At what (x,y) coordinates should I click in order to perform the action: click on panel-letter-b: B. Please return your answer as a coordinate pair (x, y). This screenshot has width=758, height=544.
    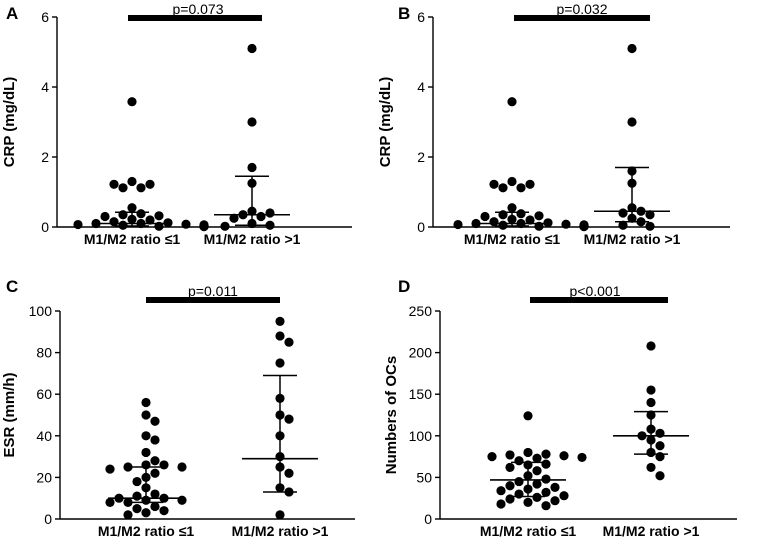
    Looking at the image, I should click on (404, 13).